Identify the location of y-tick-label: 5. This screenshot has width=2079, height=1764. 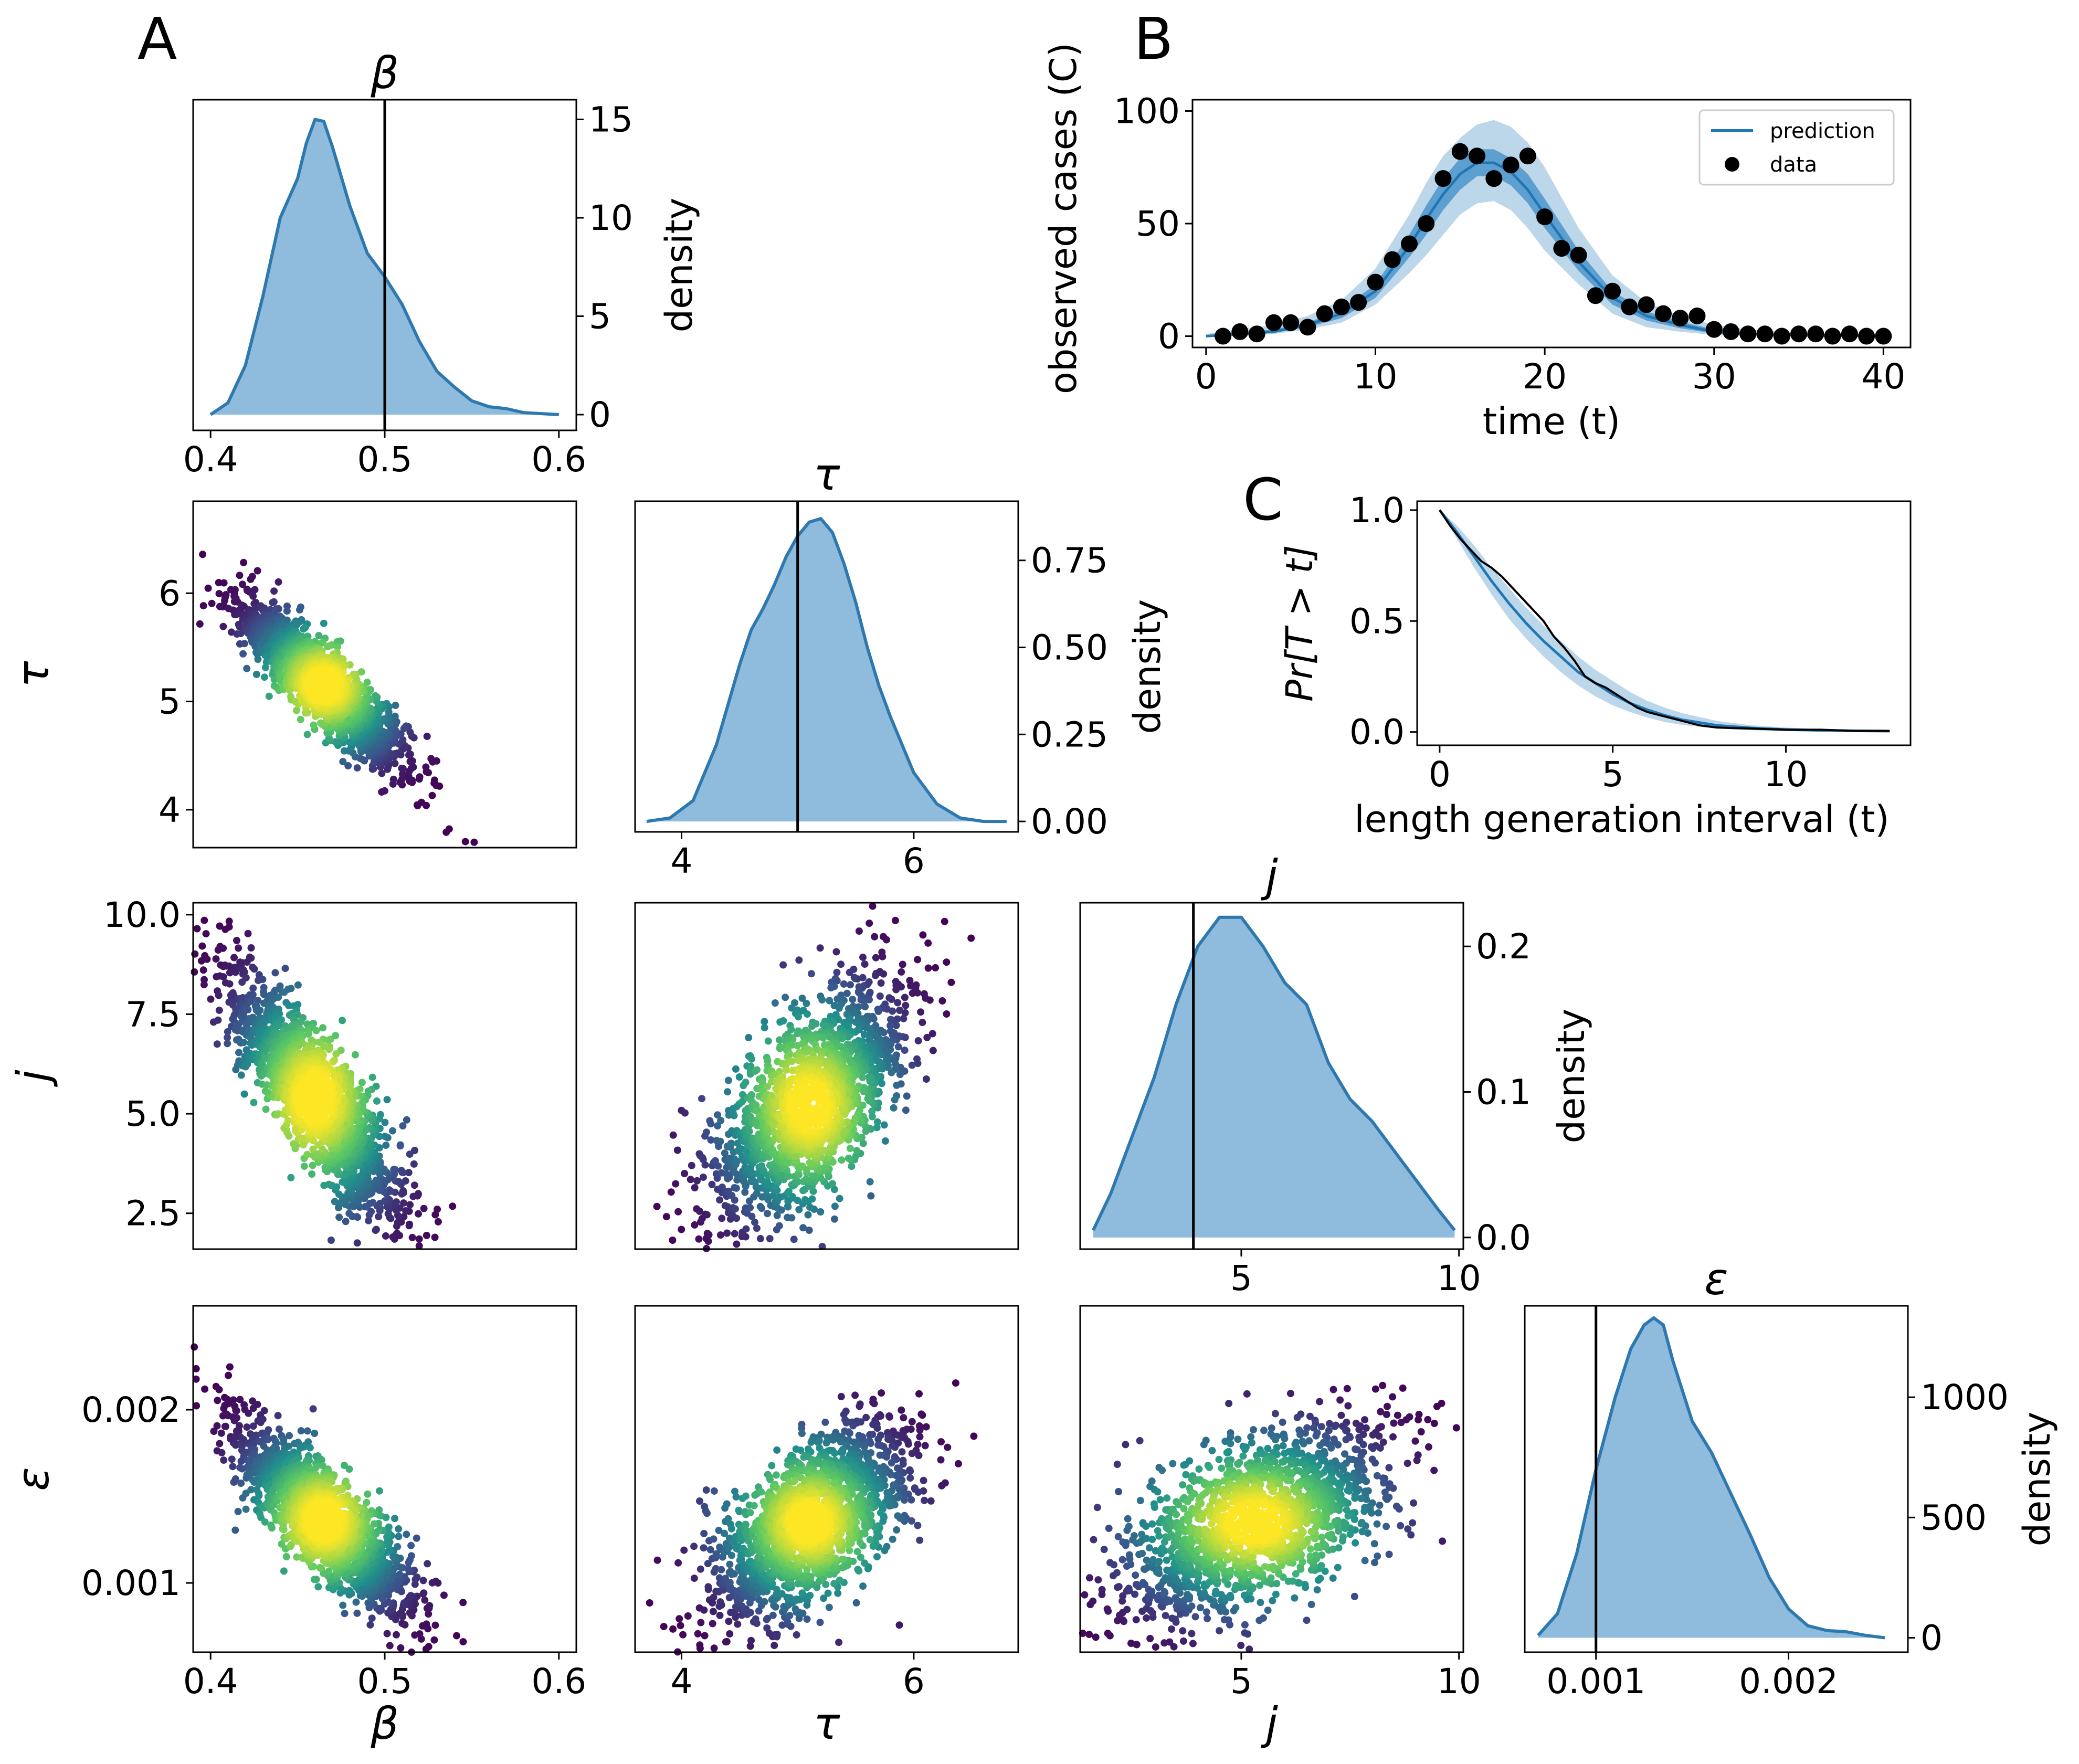
(600, 317).